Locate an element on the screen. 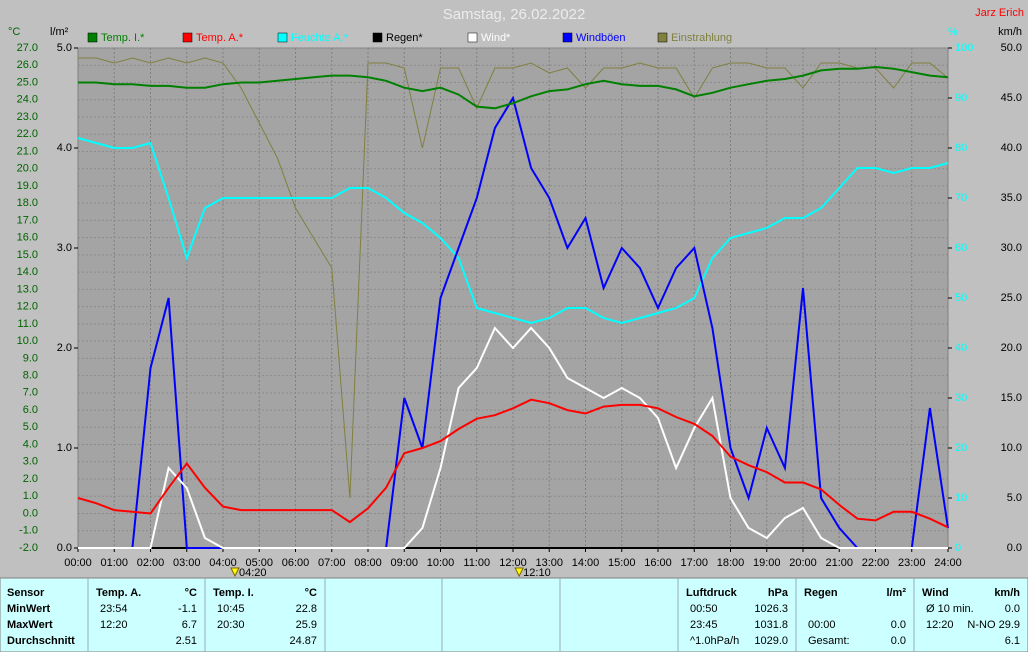 Image resolution: width=1028 pixels, height=652 pixels. stat-time: ^1.0hPa/h is located at coordinates (714, 641).